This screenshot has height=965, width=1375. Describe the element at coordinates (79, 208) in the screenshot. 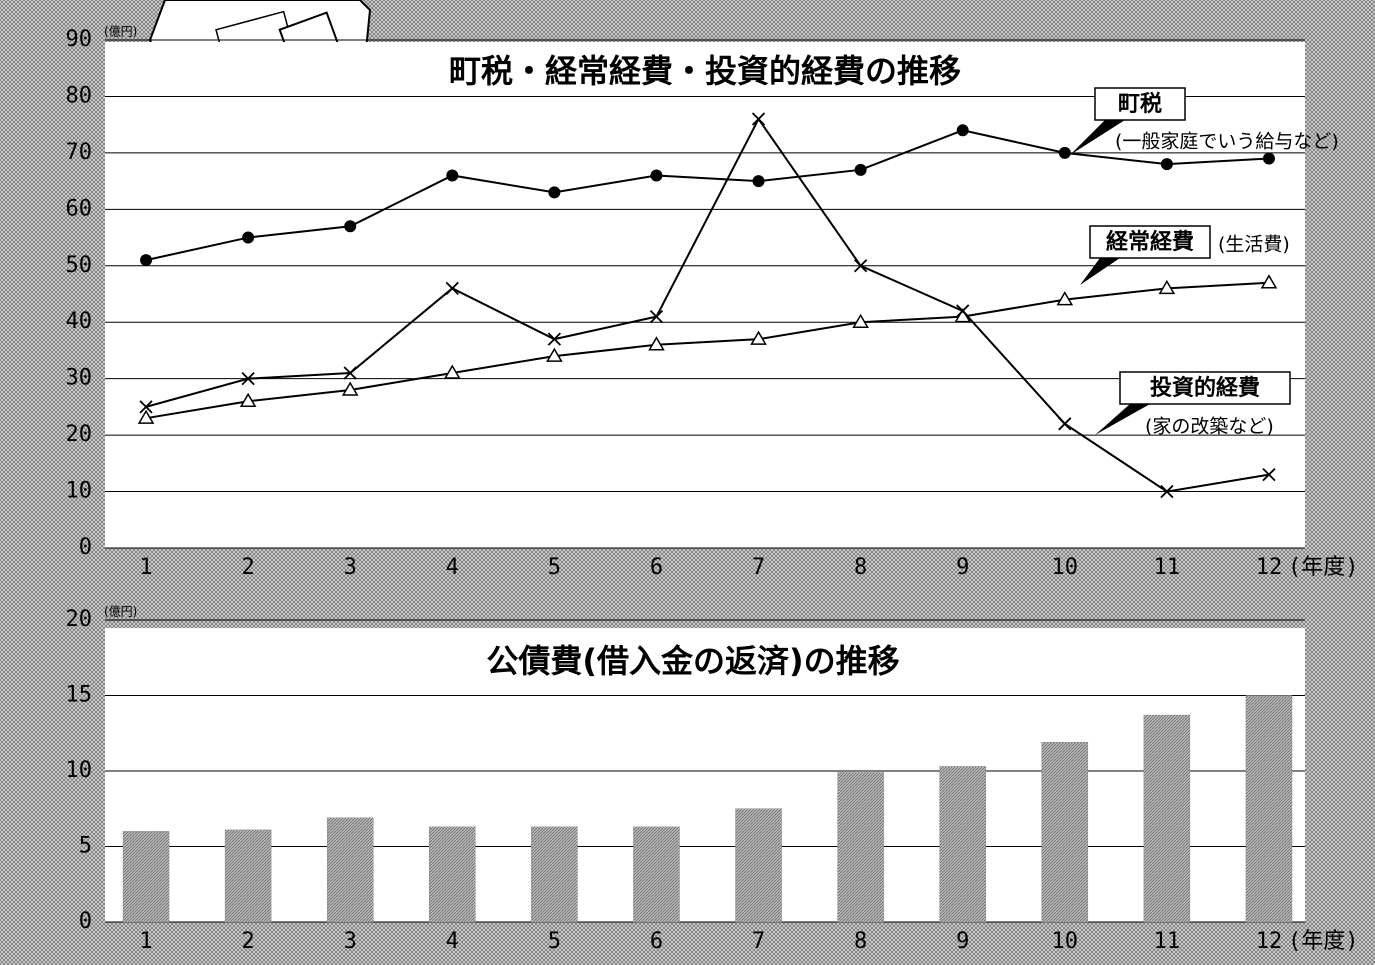

I see `y-tick-label: 60` at that location.